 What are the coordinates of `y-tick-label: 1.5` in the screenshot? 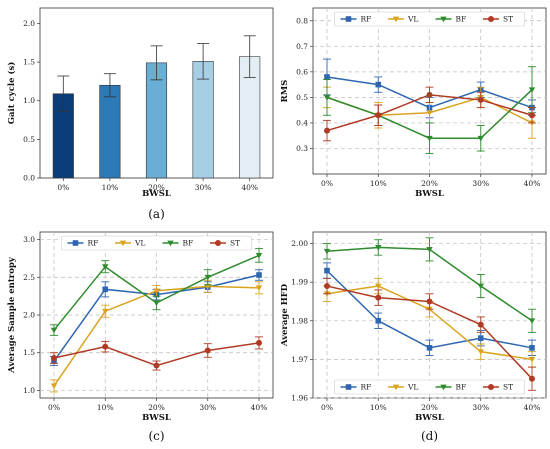 It's located at (29, 352).